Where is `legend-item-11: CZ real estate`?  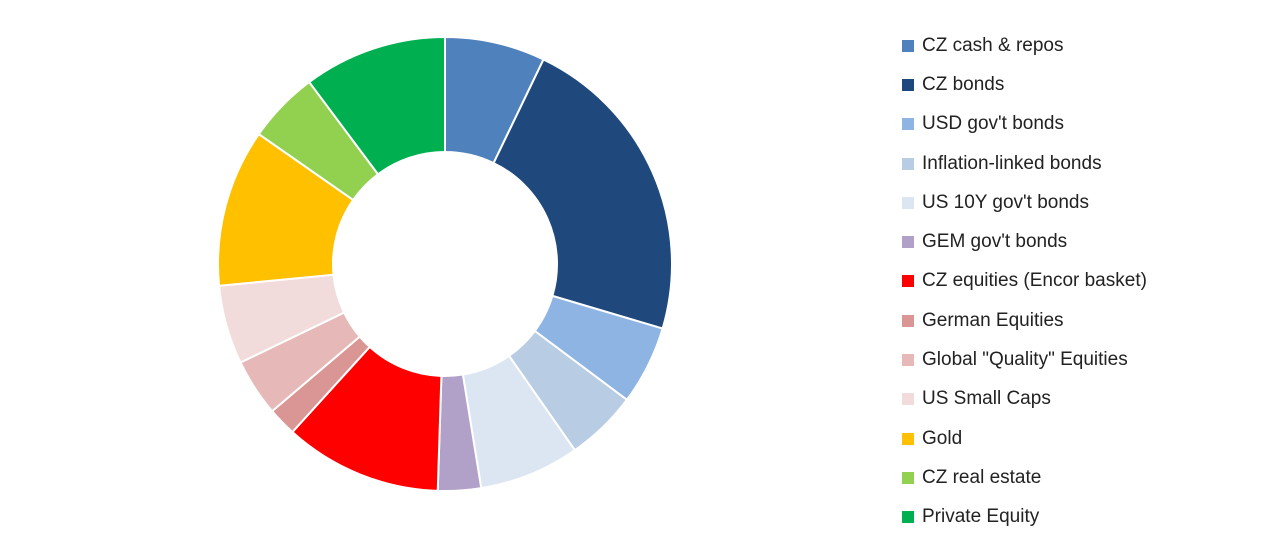 legend-item-11: CZ real estate is located at coordinates (1024, 477).